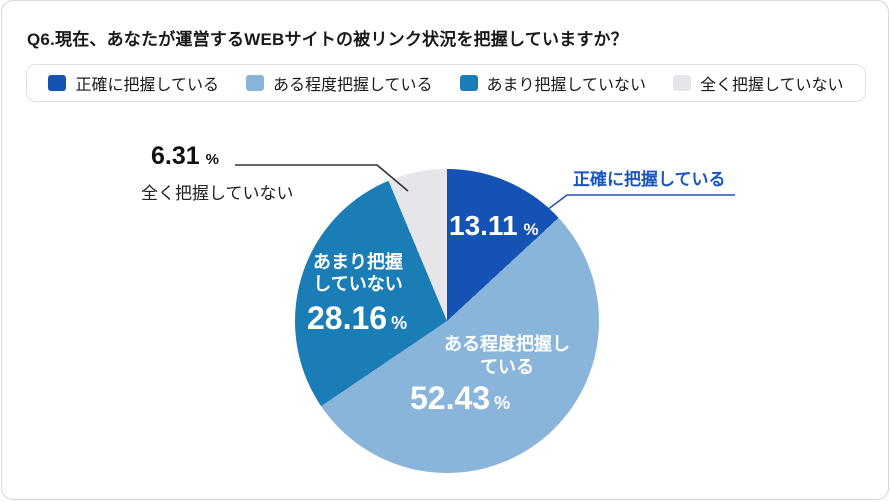 This screenshot has width=890, height=502. What do you see at coordinates (358, 284) in the screenshot?
I see `slice-label-little-line2: していない` at bounding box center [358, 284].